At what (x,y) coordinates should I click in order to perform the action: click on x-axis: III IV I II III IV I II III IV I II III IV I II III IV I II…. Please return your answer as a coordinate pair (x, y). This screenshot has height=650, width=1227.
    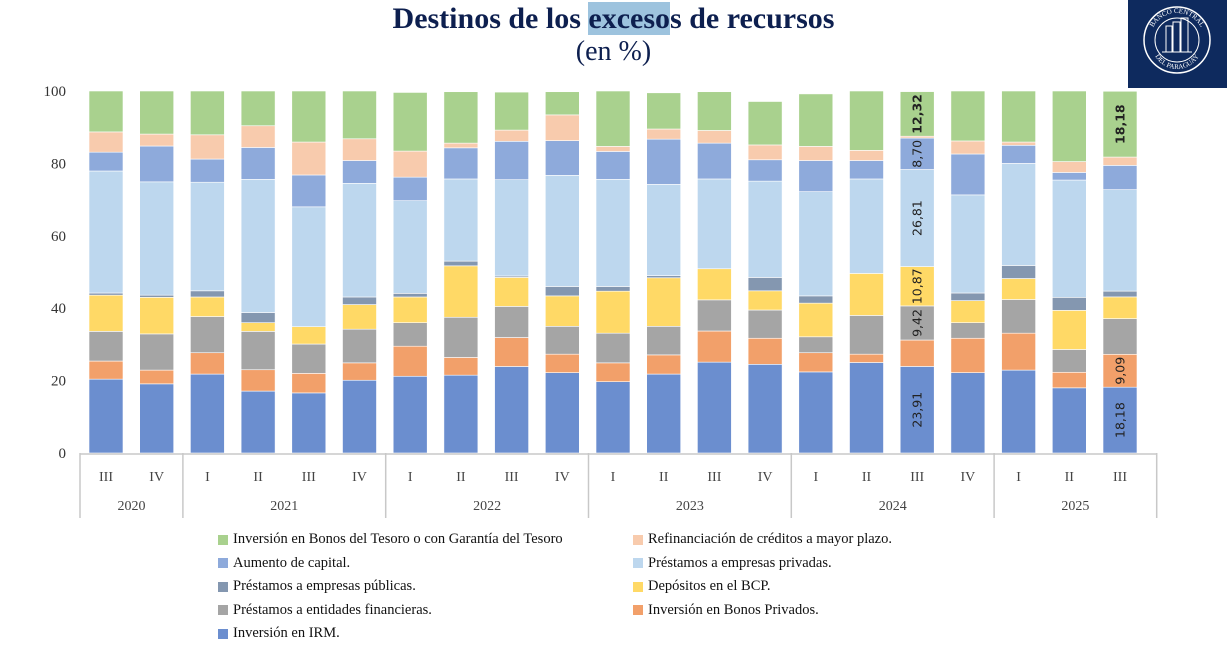
    Looking at the image, I should click on (618, 485).